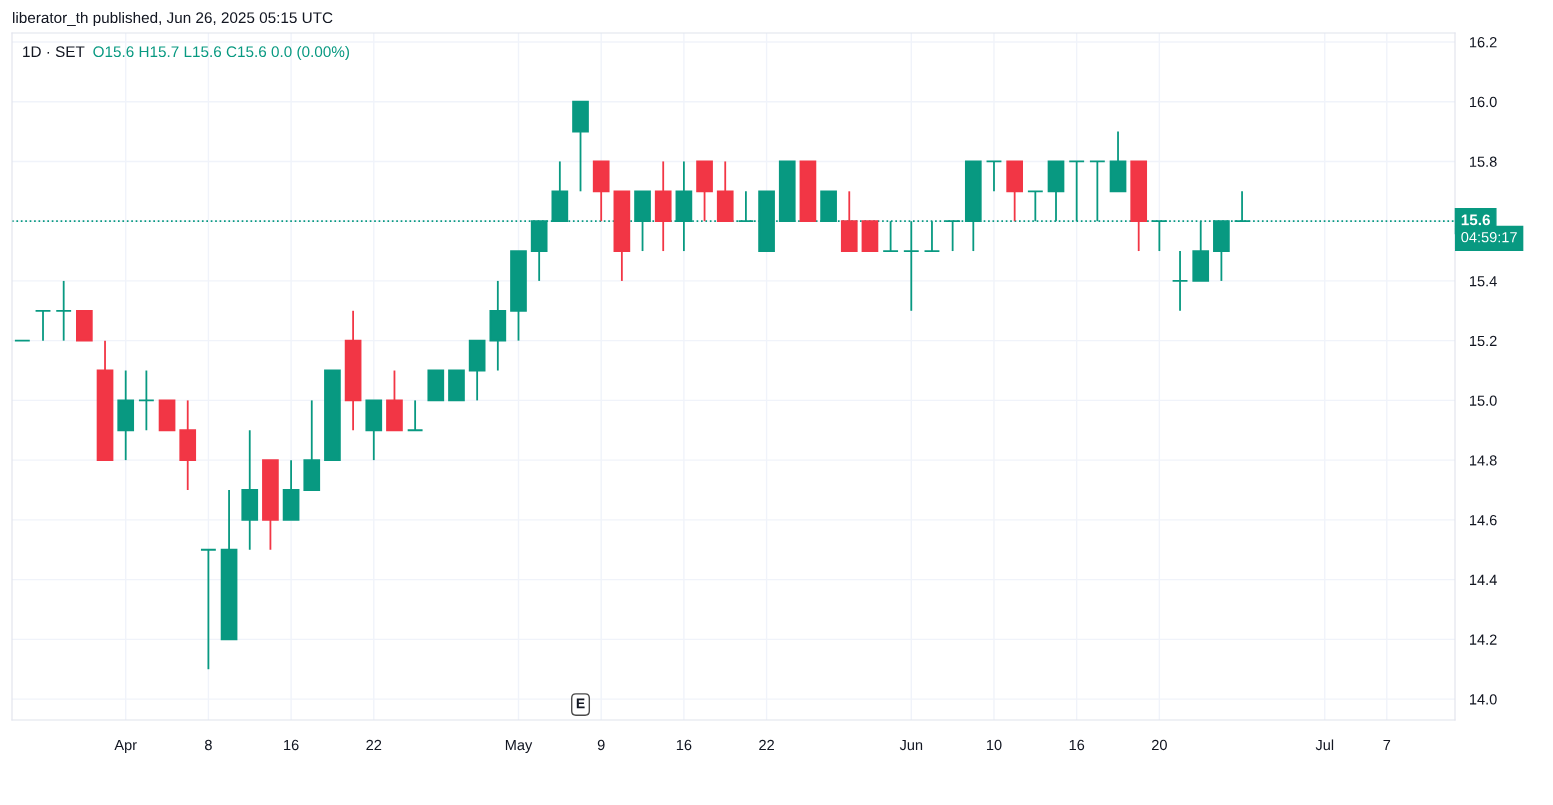  Describe the element at coordinates (1159, 745) in the screenshot. I see `x-tick-label: 20` at that location.